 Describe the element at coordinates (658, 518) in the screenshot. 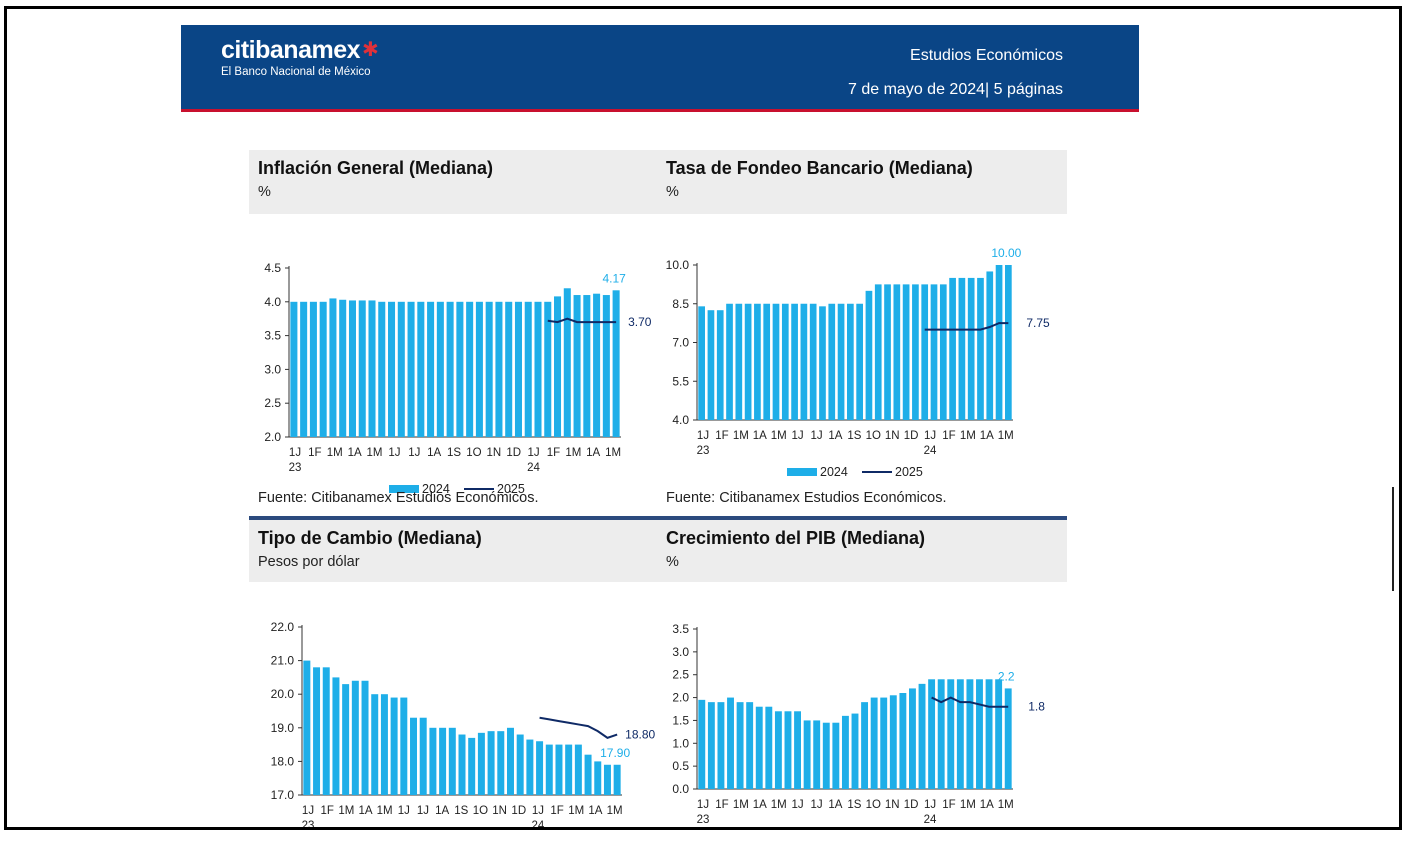

I see `section-divider` at that location.